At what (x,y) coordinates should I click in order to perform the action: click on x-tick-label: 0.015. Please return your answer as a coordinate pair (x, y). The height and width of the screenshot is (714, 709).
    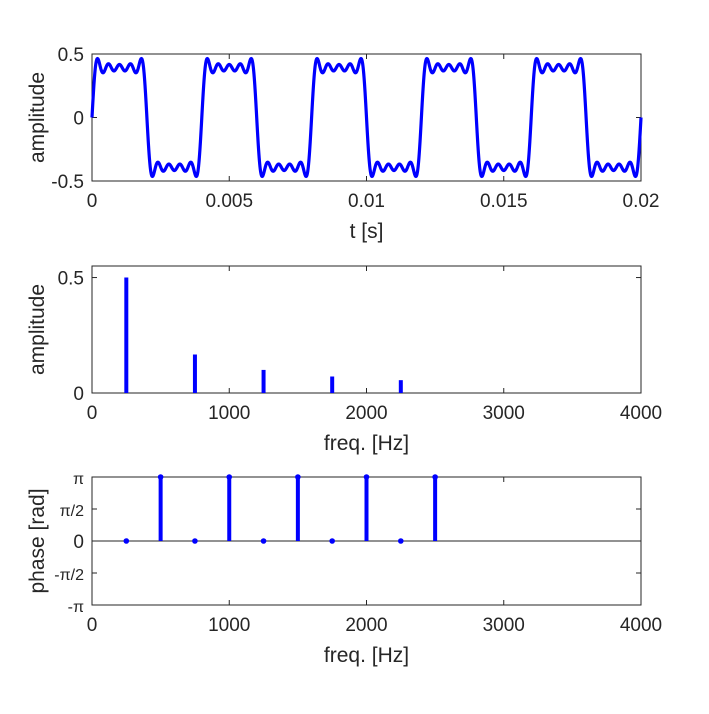
    Looking at the image, I should click on (504, 201).